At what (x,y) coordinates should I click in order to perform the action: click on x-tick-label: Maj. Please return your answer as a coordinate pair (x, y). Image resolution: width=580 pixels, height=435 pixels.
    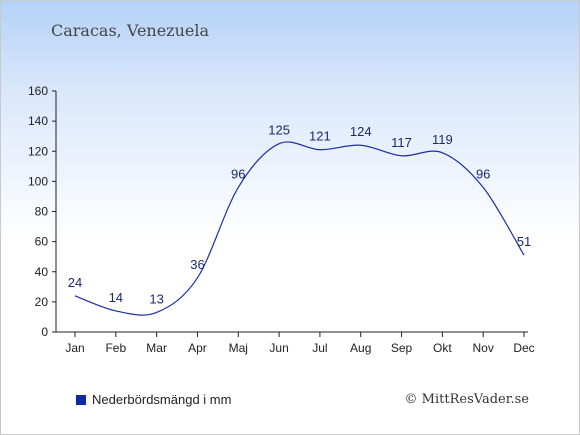
    Looking at the image, I should click on (238, 348).